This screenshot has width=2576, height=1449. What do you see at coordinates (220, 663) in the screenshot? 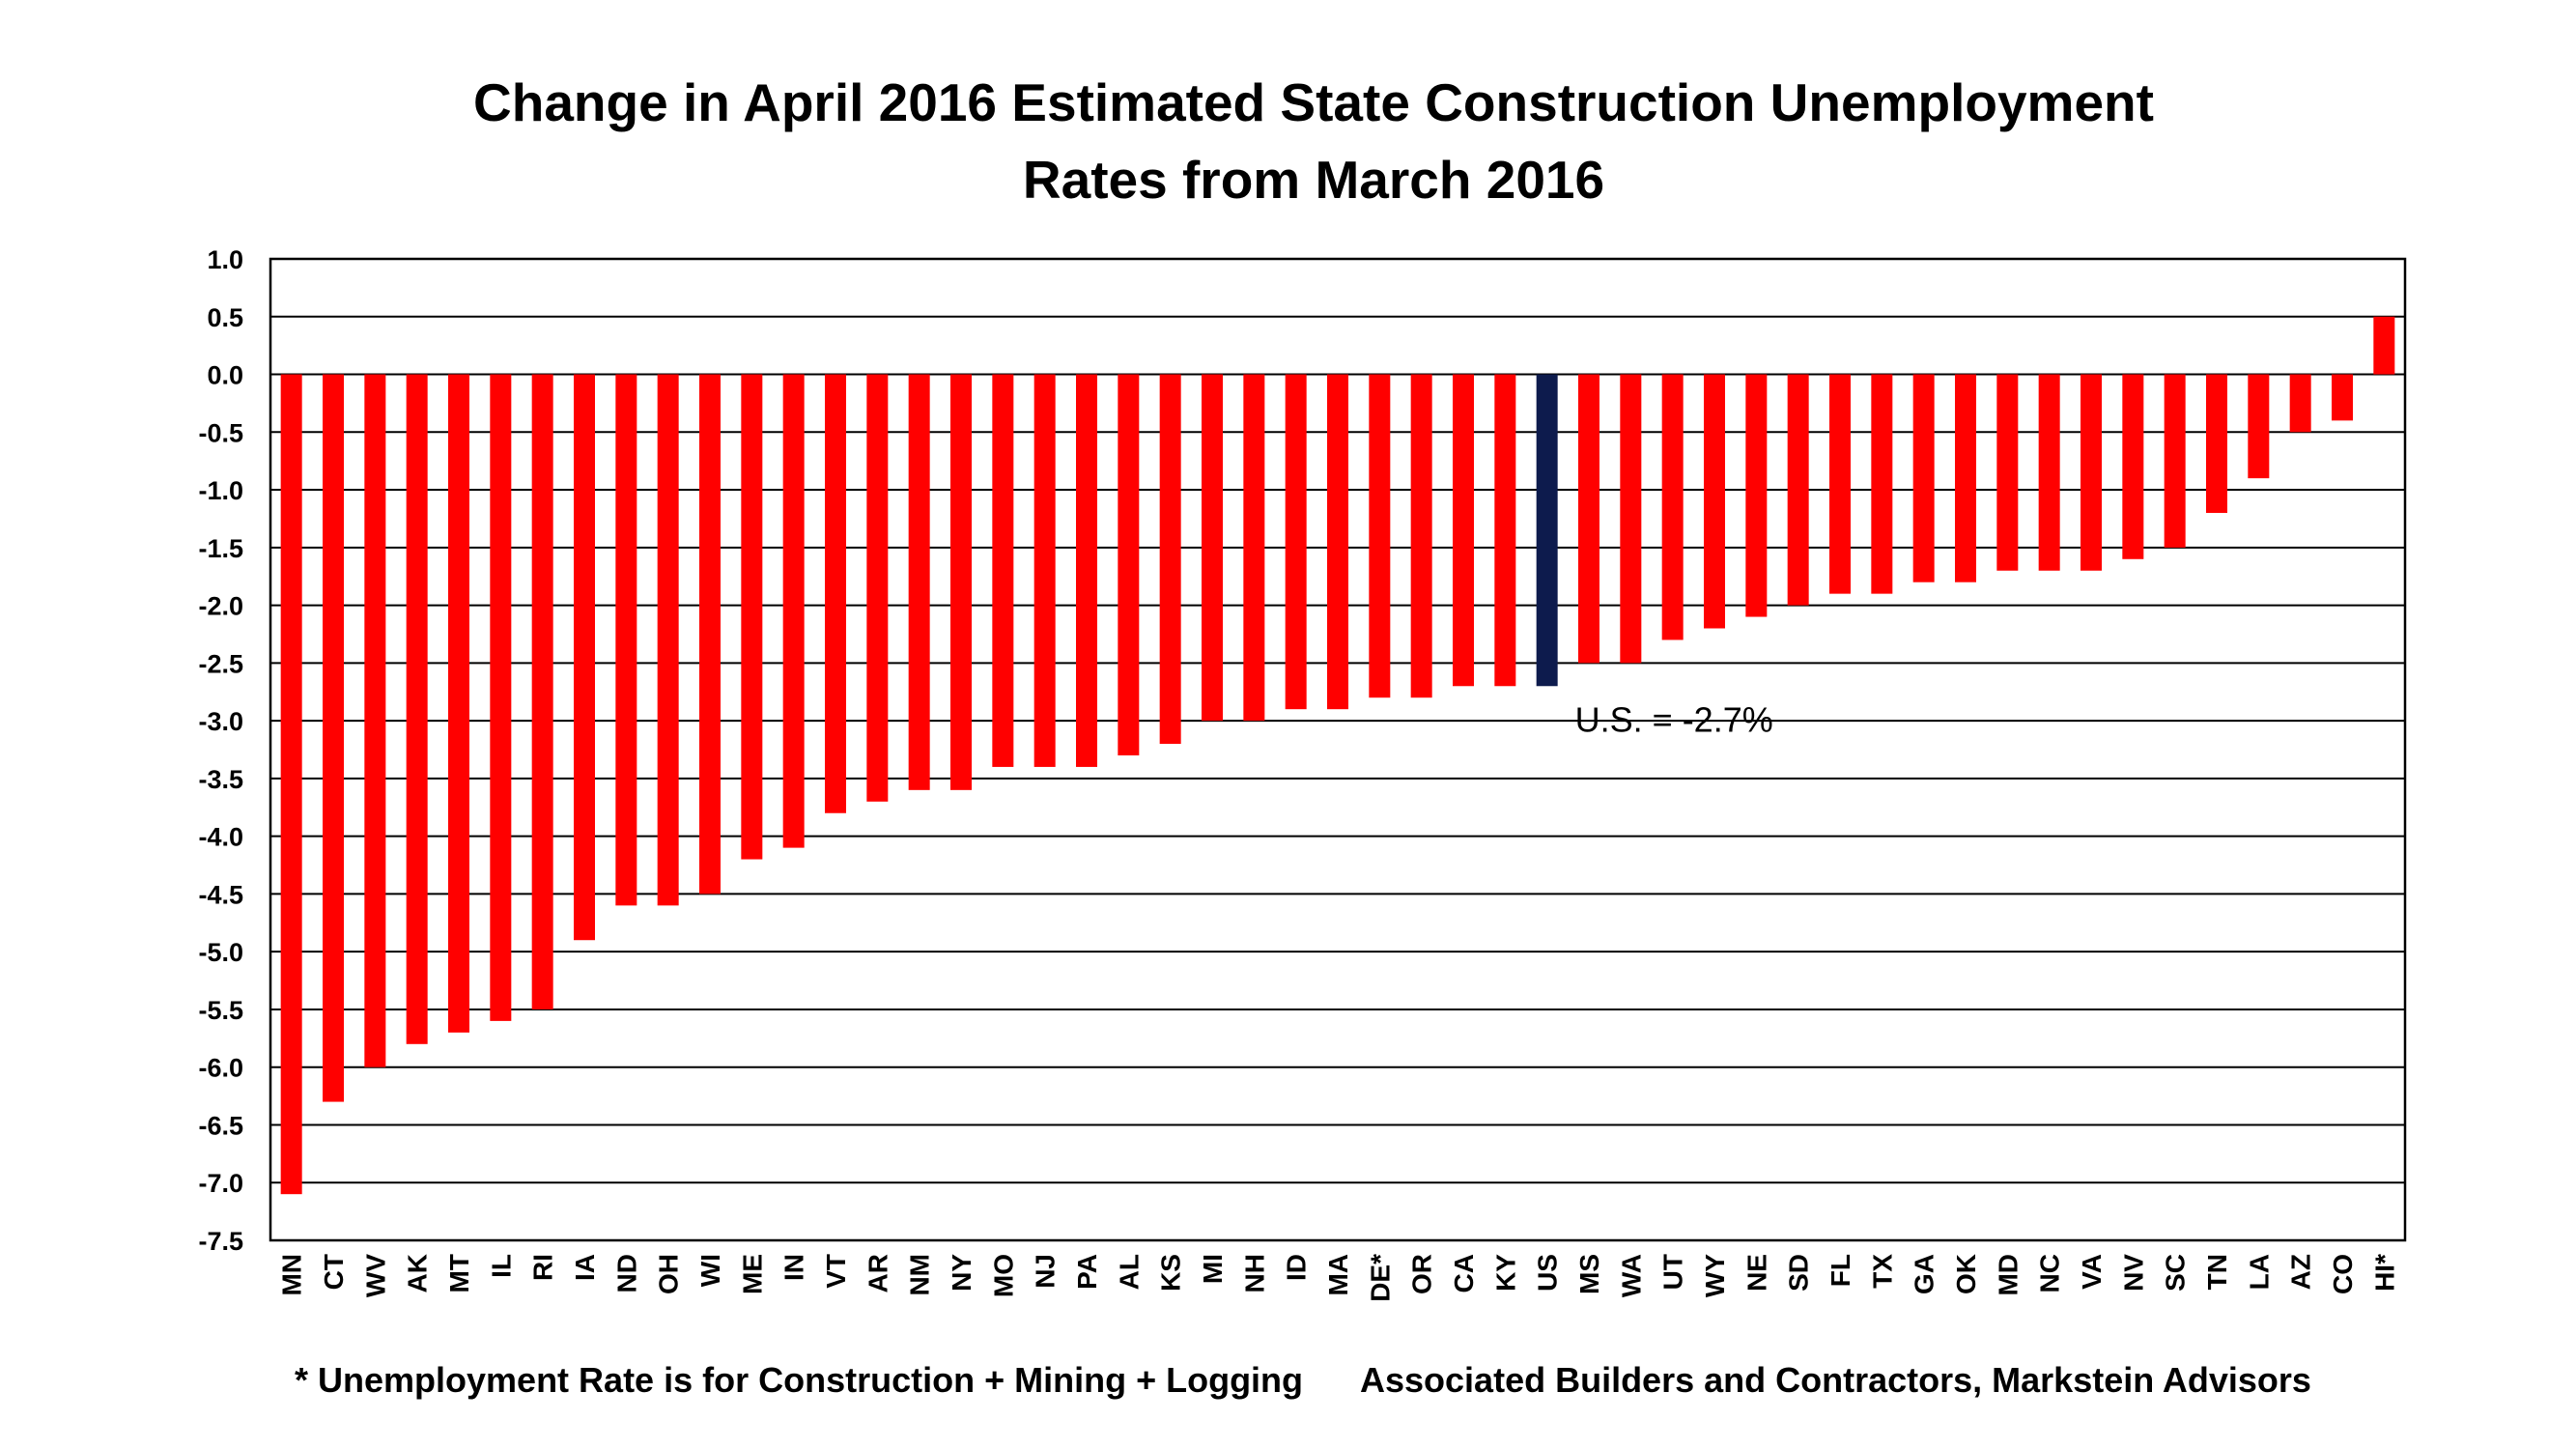
I see `y-tick-label: -2.5` at bounding box center [220, 663].